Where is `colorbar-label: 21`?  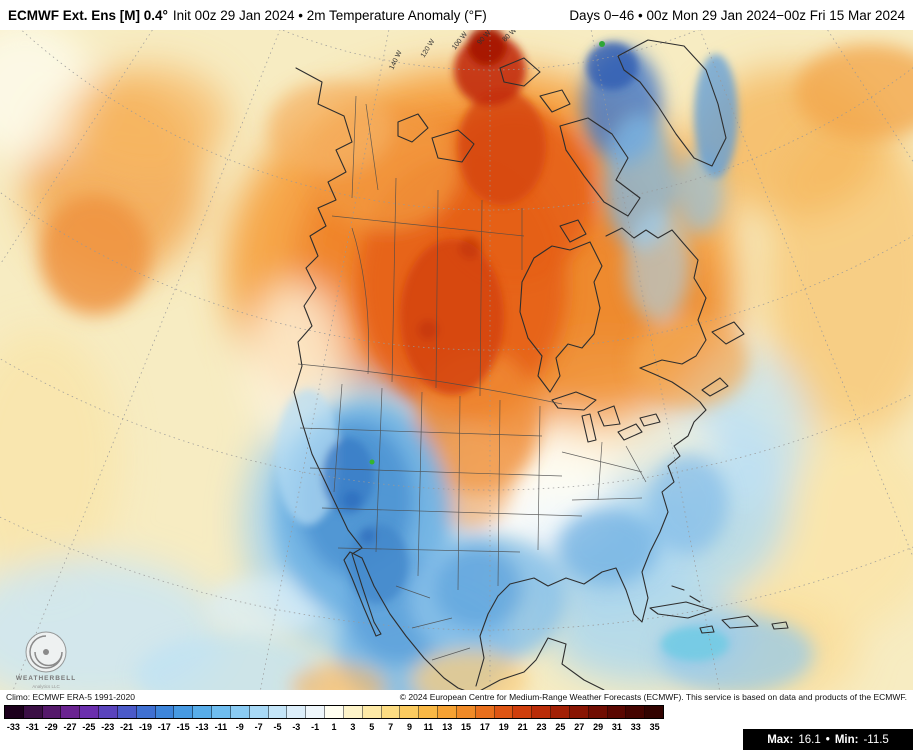 colorbar-label: 21 is located at coordinates (522, 727).